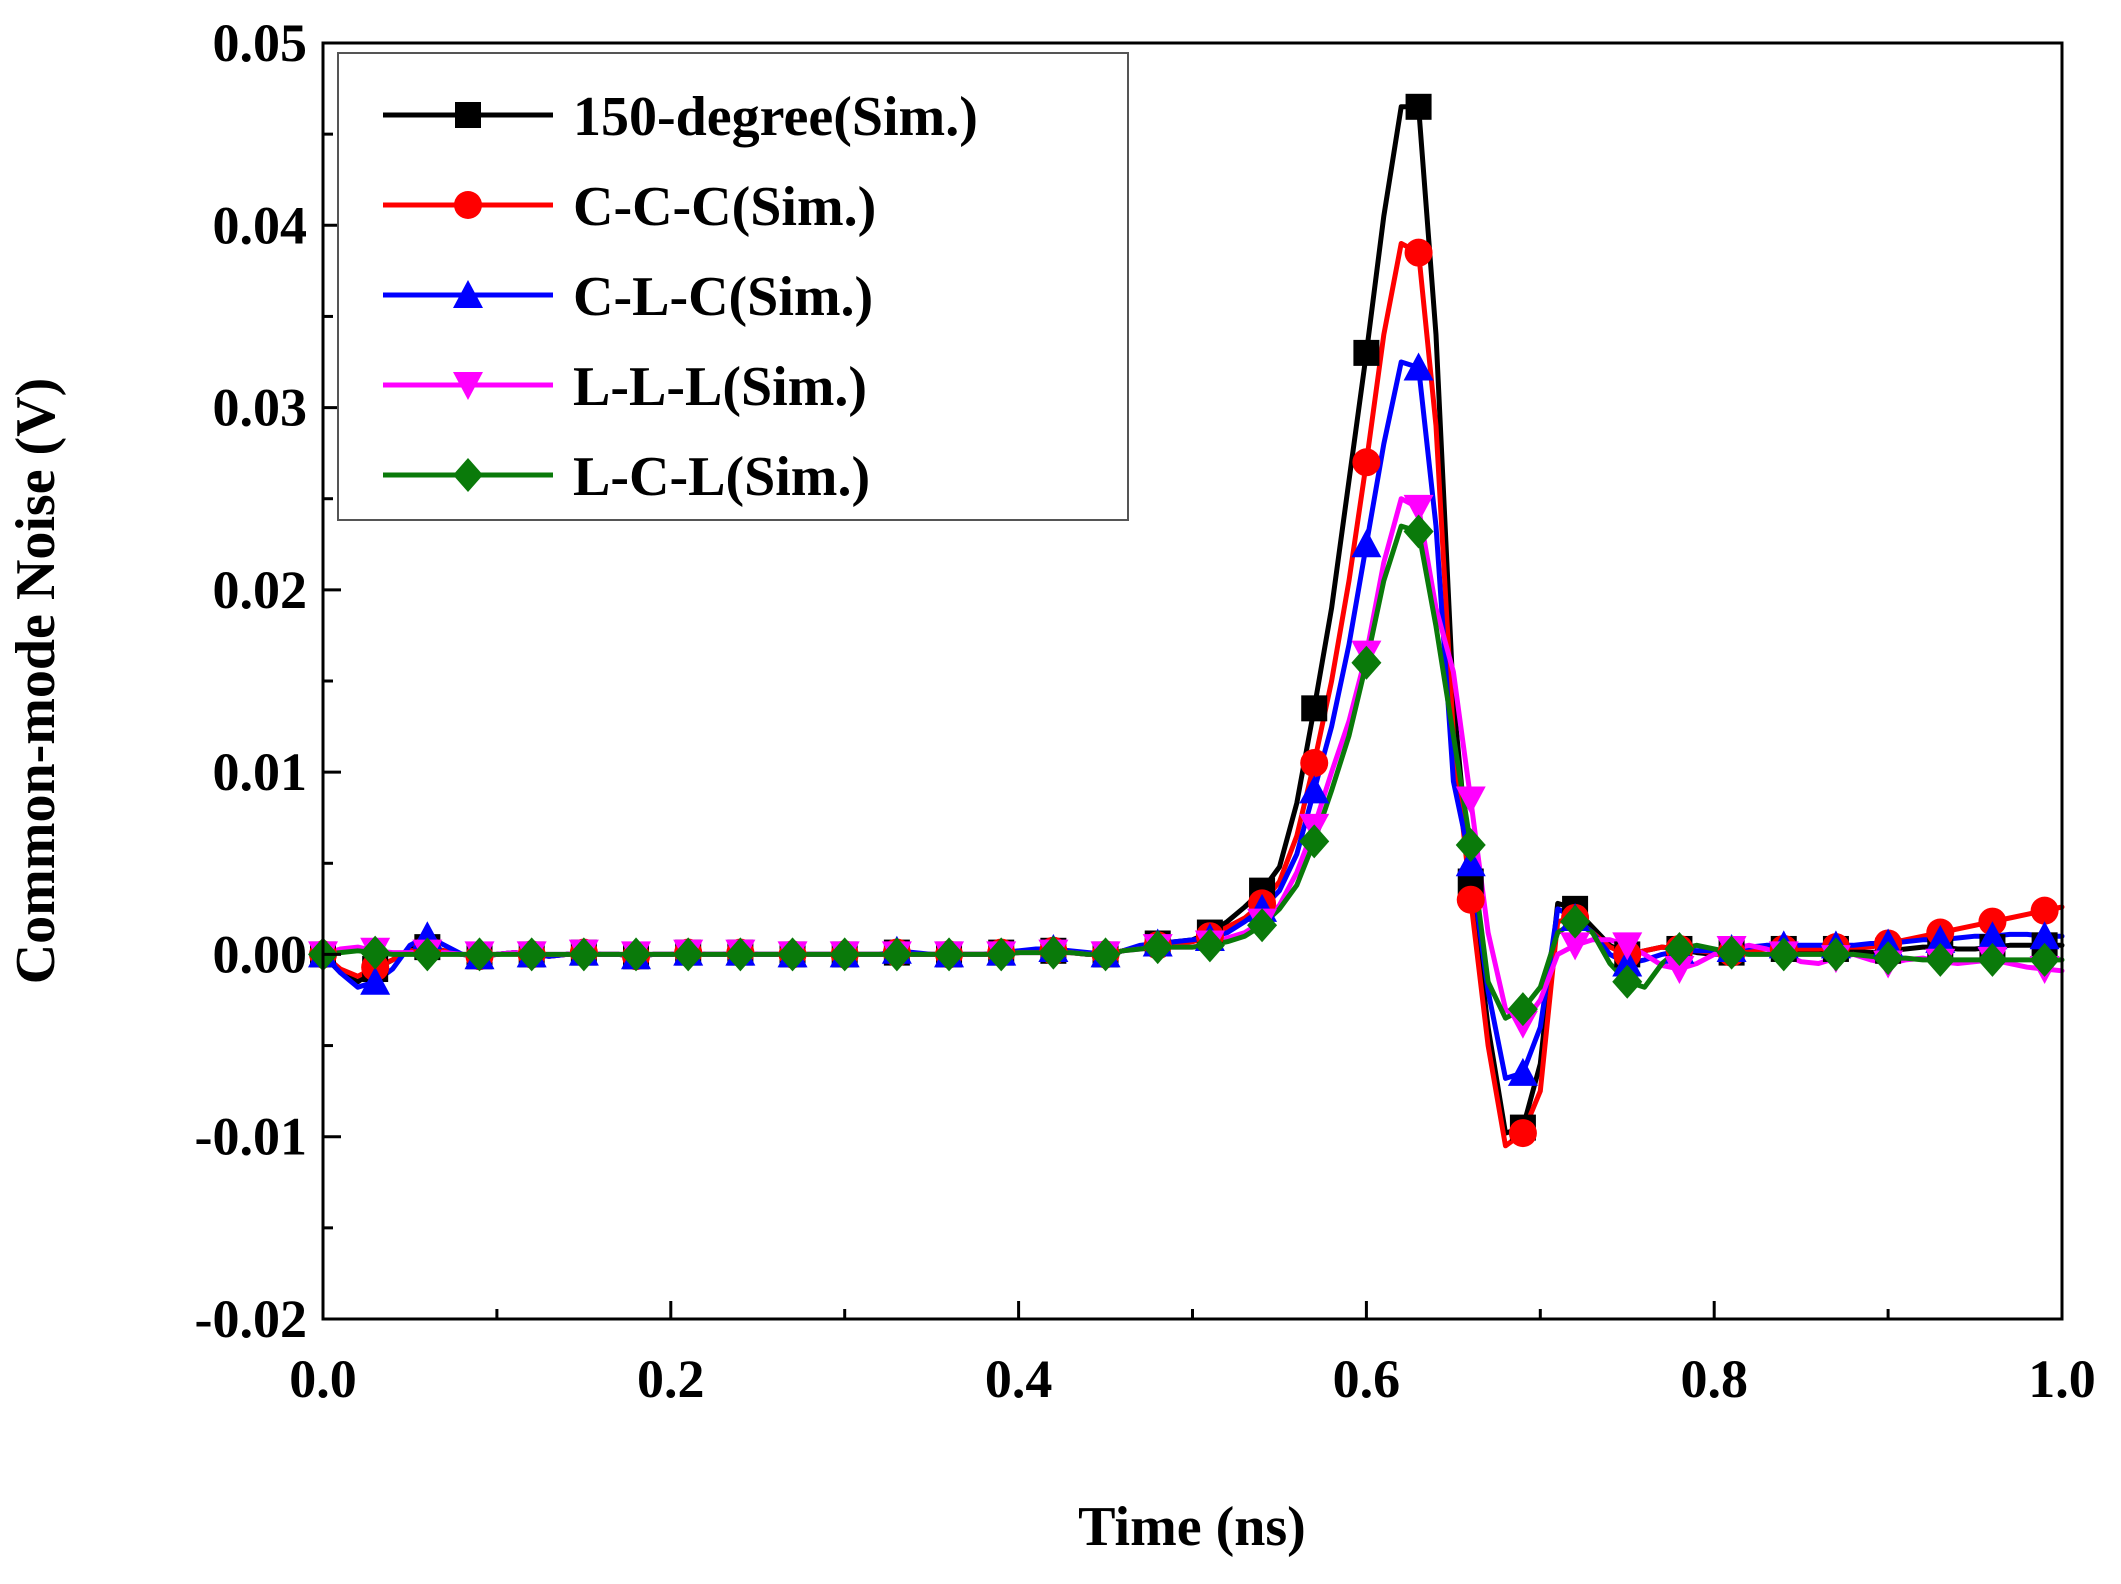 This screenshot has width=2121, height=1584. Describe the element at coordinates (260, 590) in the screenshot. I see `y-tick-label: 0.02` at that location.